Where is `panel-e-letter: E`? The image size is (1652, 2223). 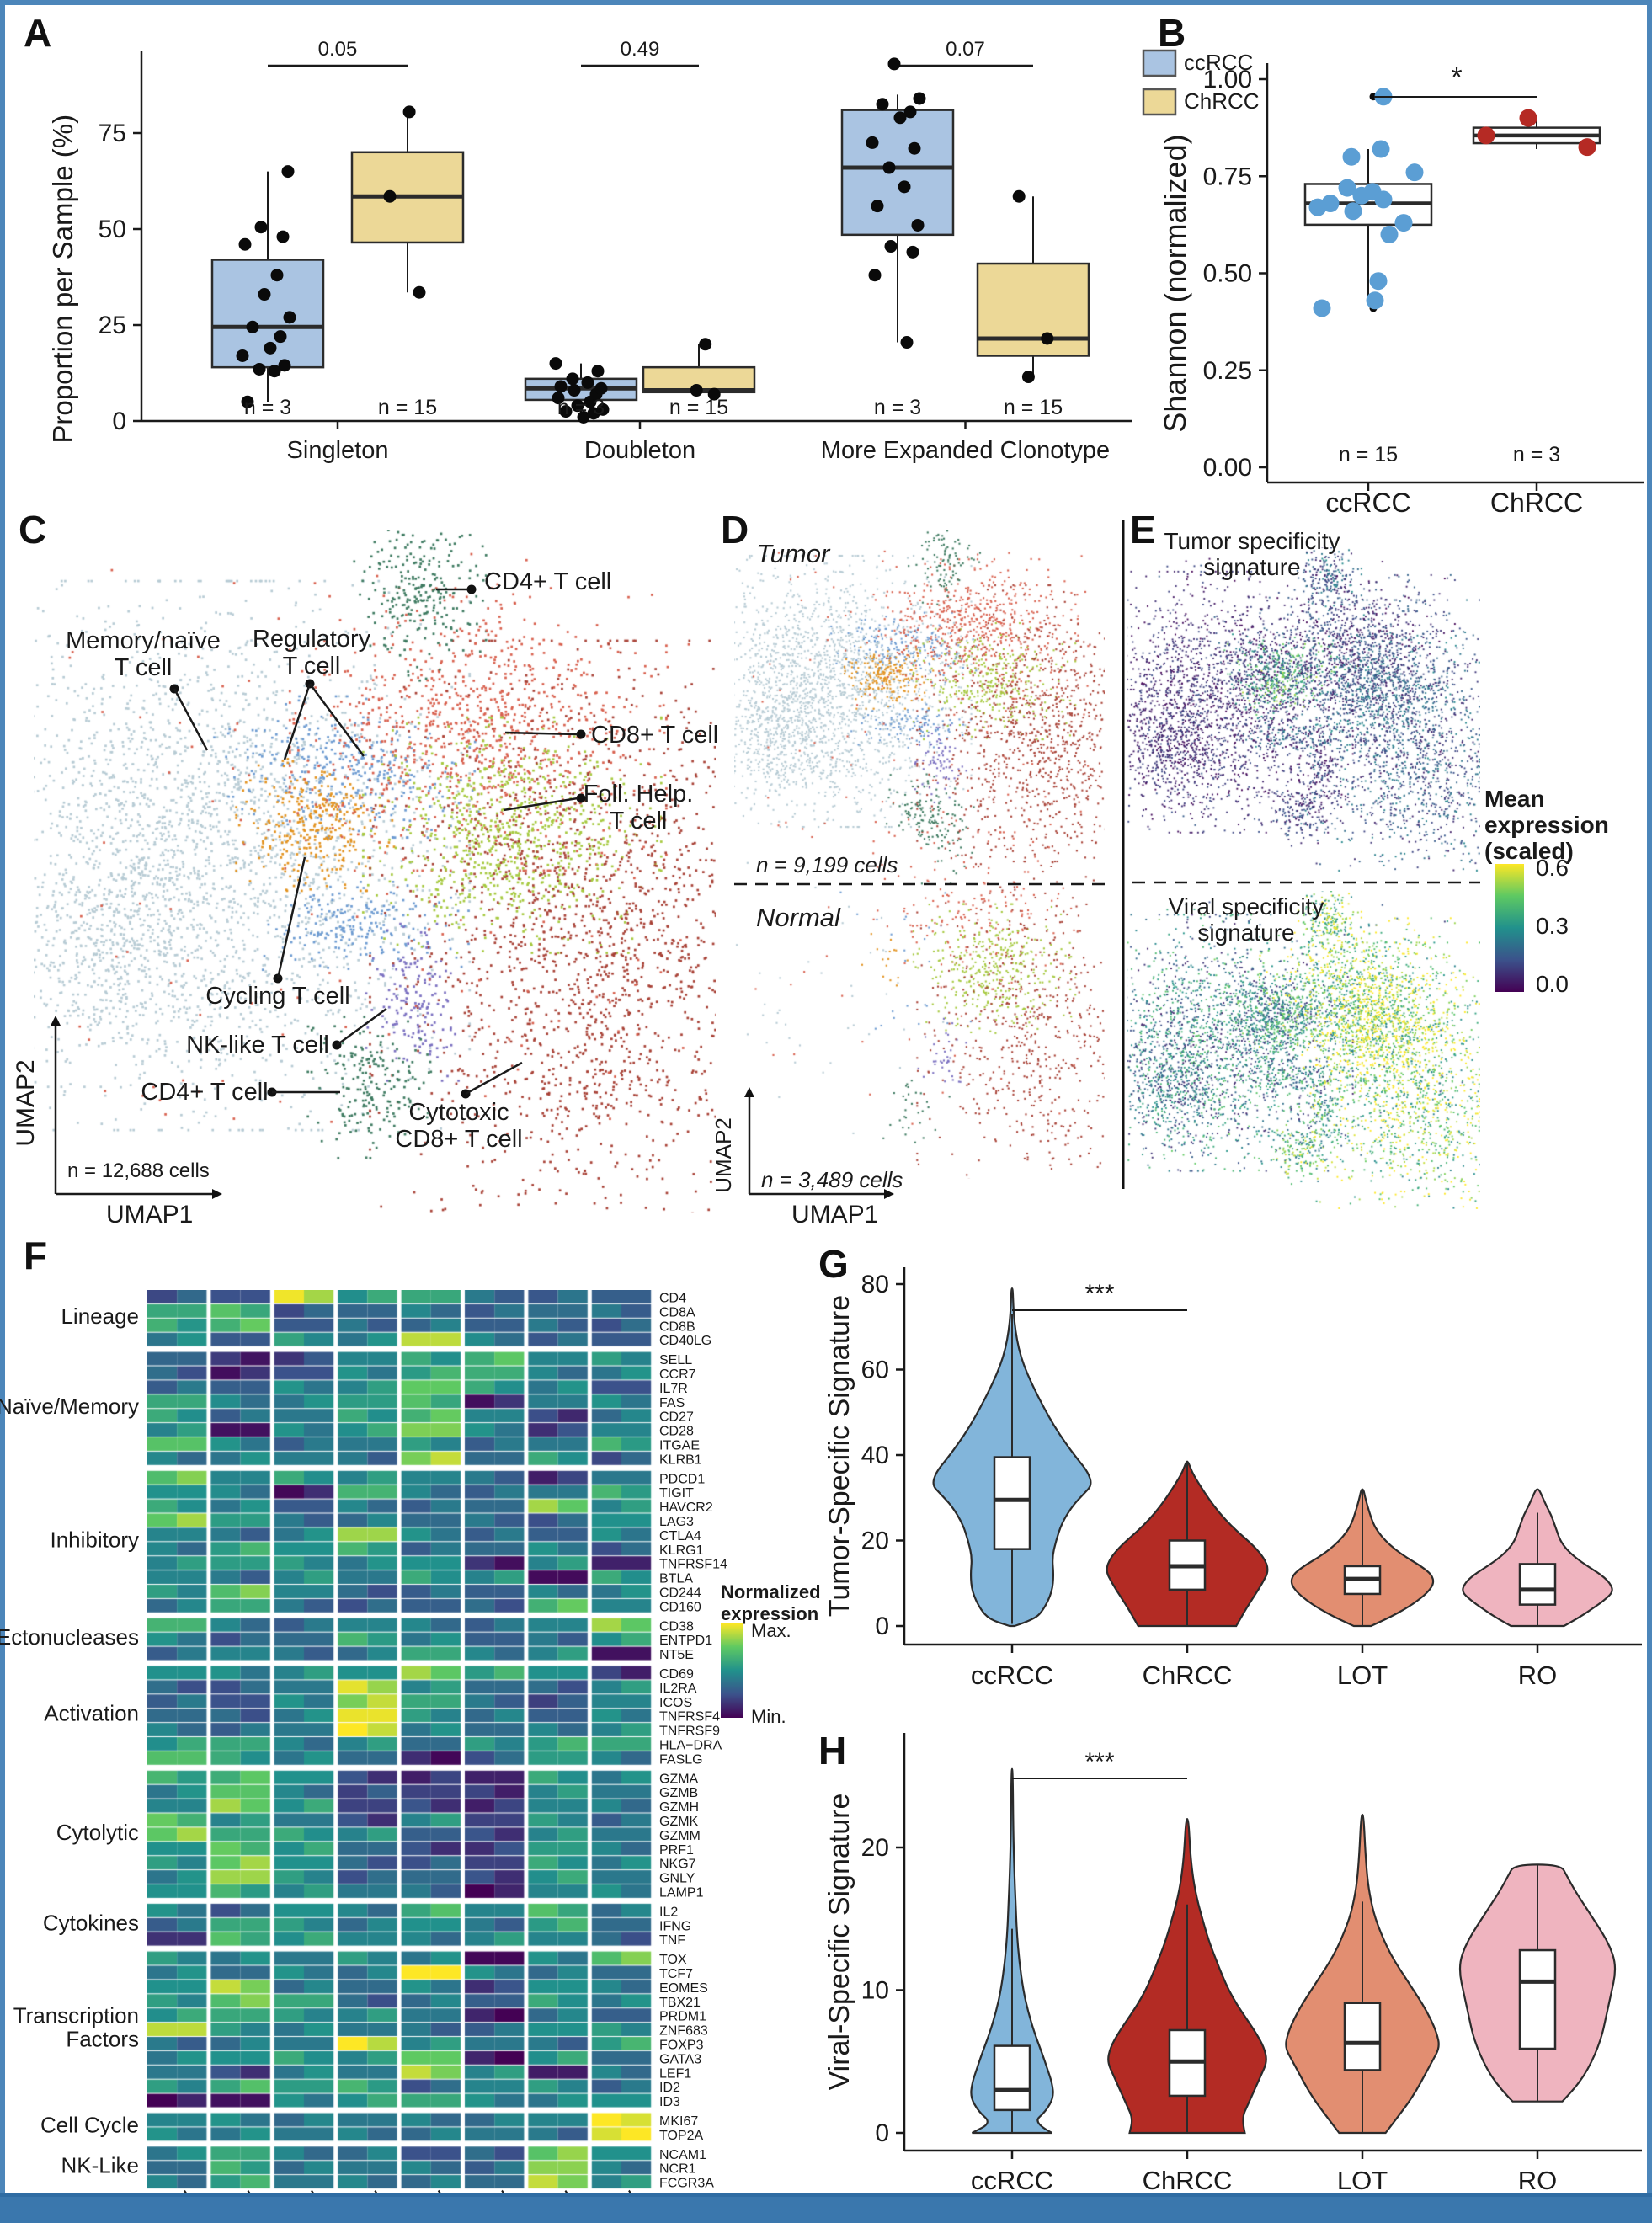 panel-e-letter: E is located at coordinates (1143, 530).